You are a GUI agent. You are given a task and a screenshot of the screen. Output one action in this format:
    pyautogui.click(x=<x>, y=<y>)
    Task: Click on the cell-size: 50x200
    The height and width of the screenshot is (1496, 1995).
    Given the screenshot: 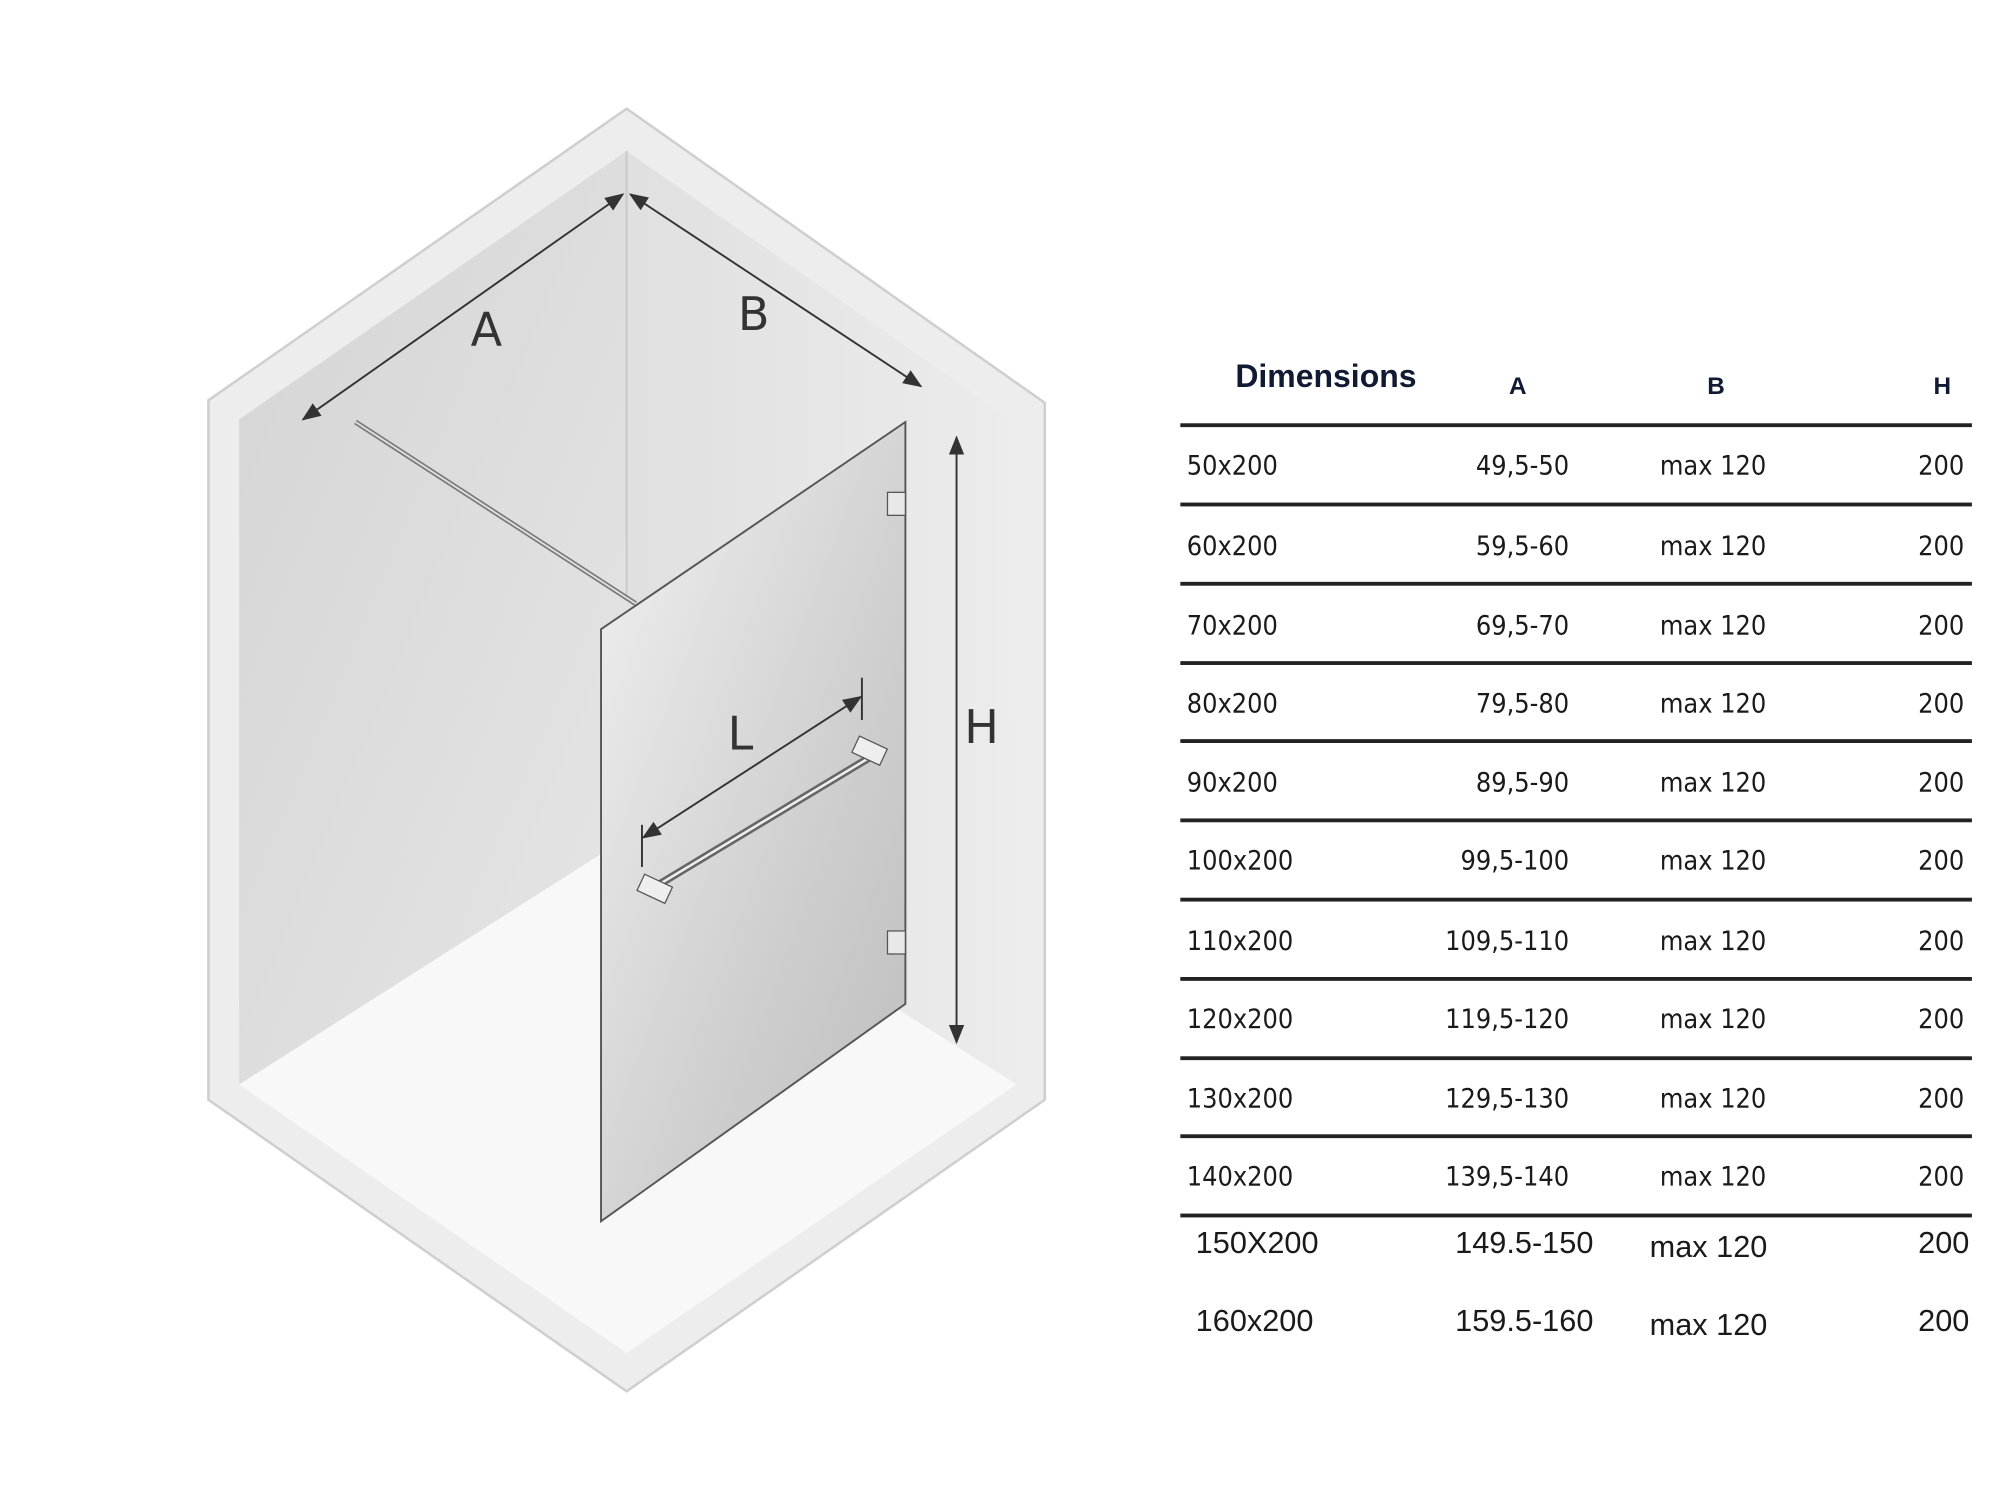 What is the action you would take?
    pyautogui.click(x=1232, y=465)
    